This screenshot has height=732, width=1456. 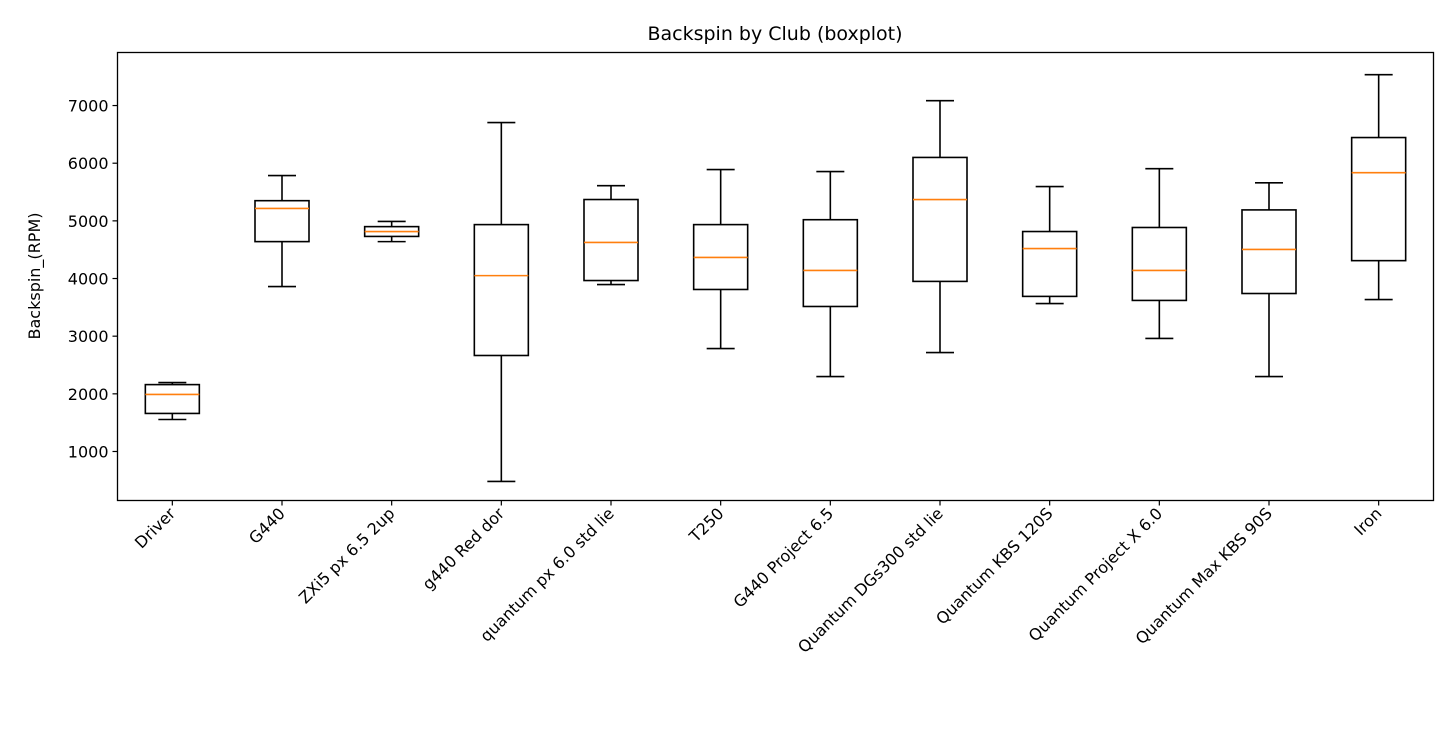 What do you see at coordinates (706, 525) in the screenshot?
I see `x-tick-label: T250` at bounding box center [706, 525].